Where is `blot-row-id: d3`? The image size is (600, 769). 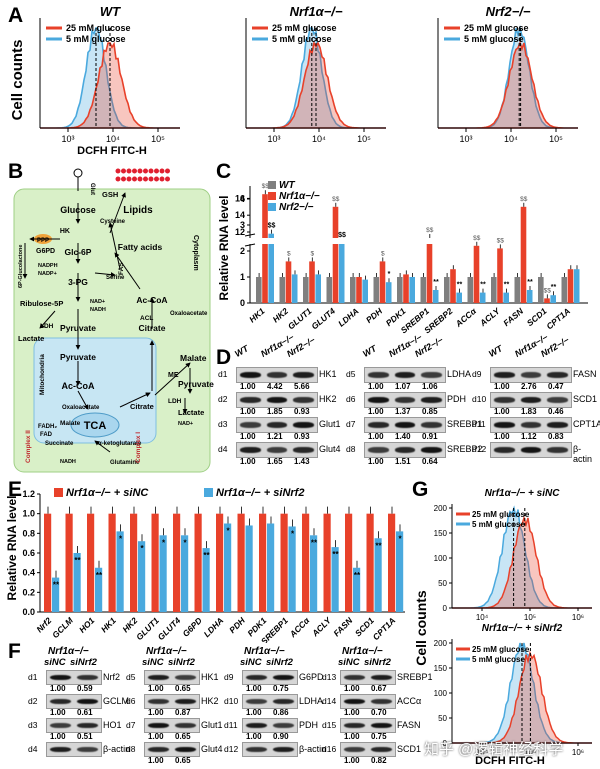
blot-row-id: d3 is located at coordinates (223, 424).